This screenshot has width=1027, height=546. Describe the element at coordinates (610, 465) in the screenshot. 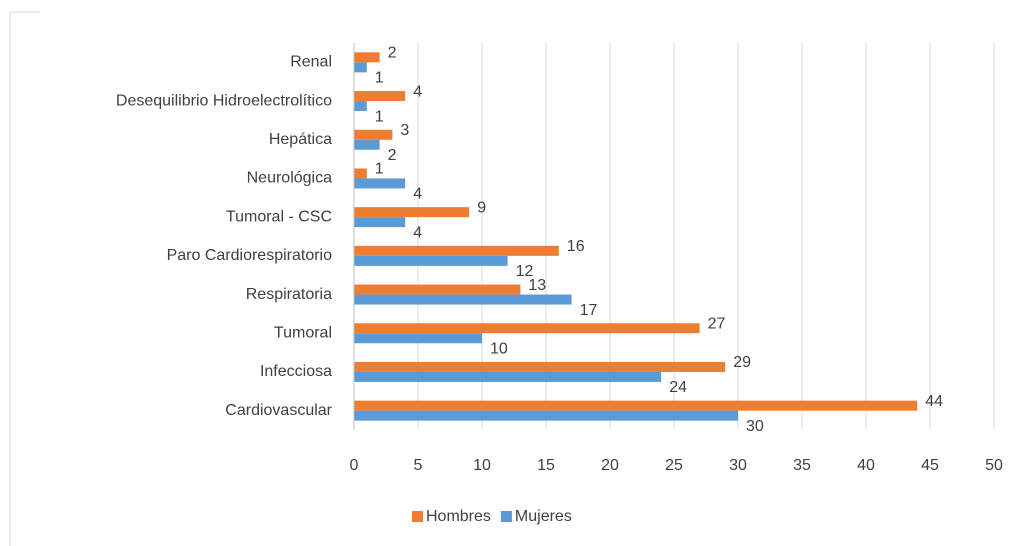

I see `x-tick-label: 20` at that location.